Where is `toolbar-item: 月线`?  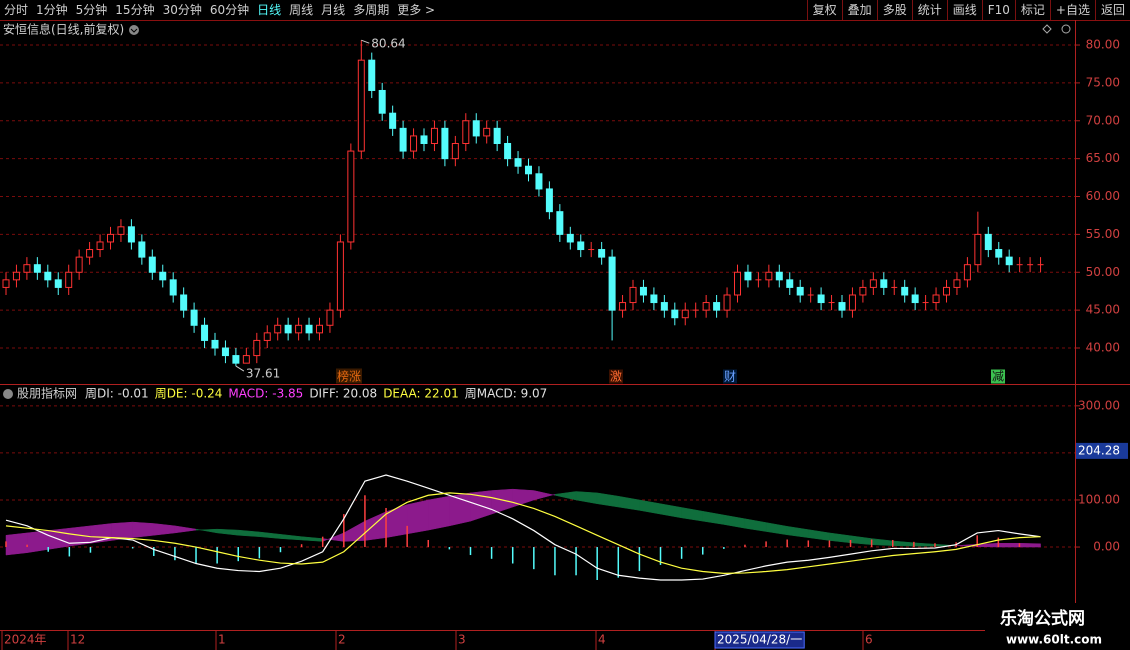 toolbar-item: 月线 is located at coordinates (333, 10).